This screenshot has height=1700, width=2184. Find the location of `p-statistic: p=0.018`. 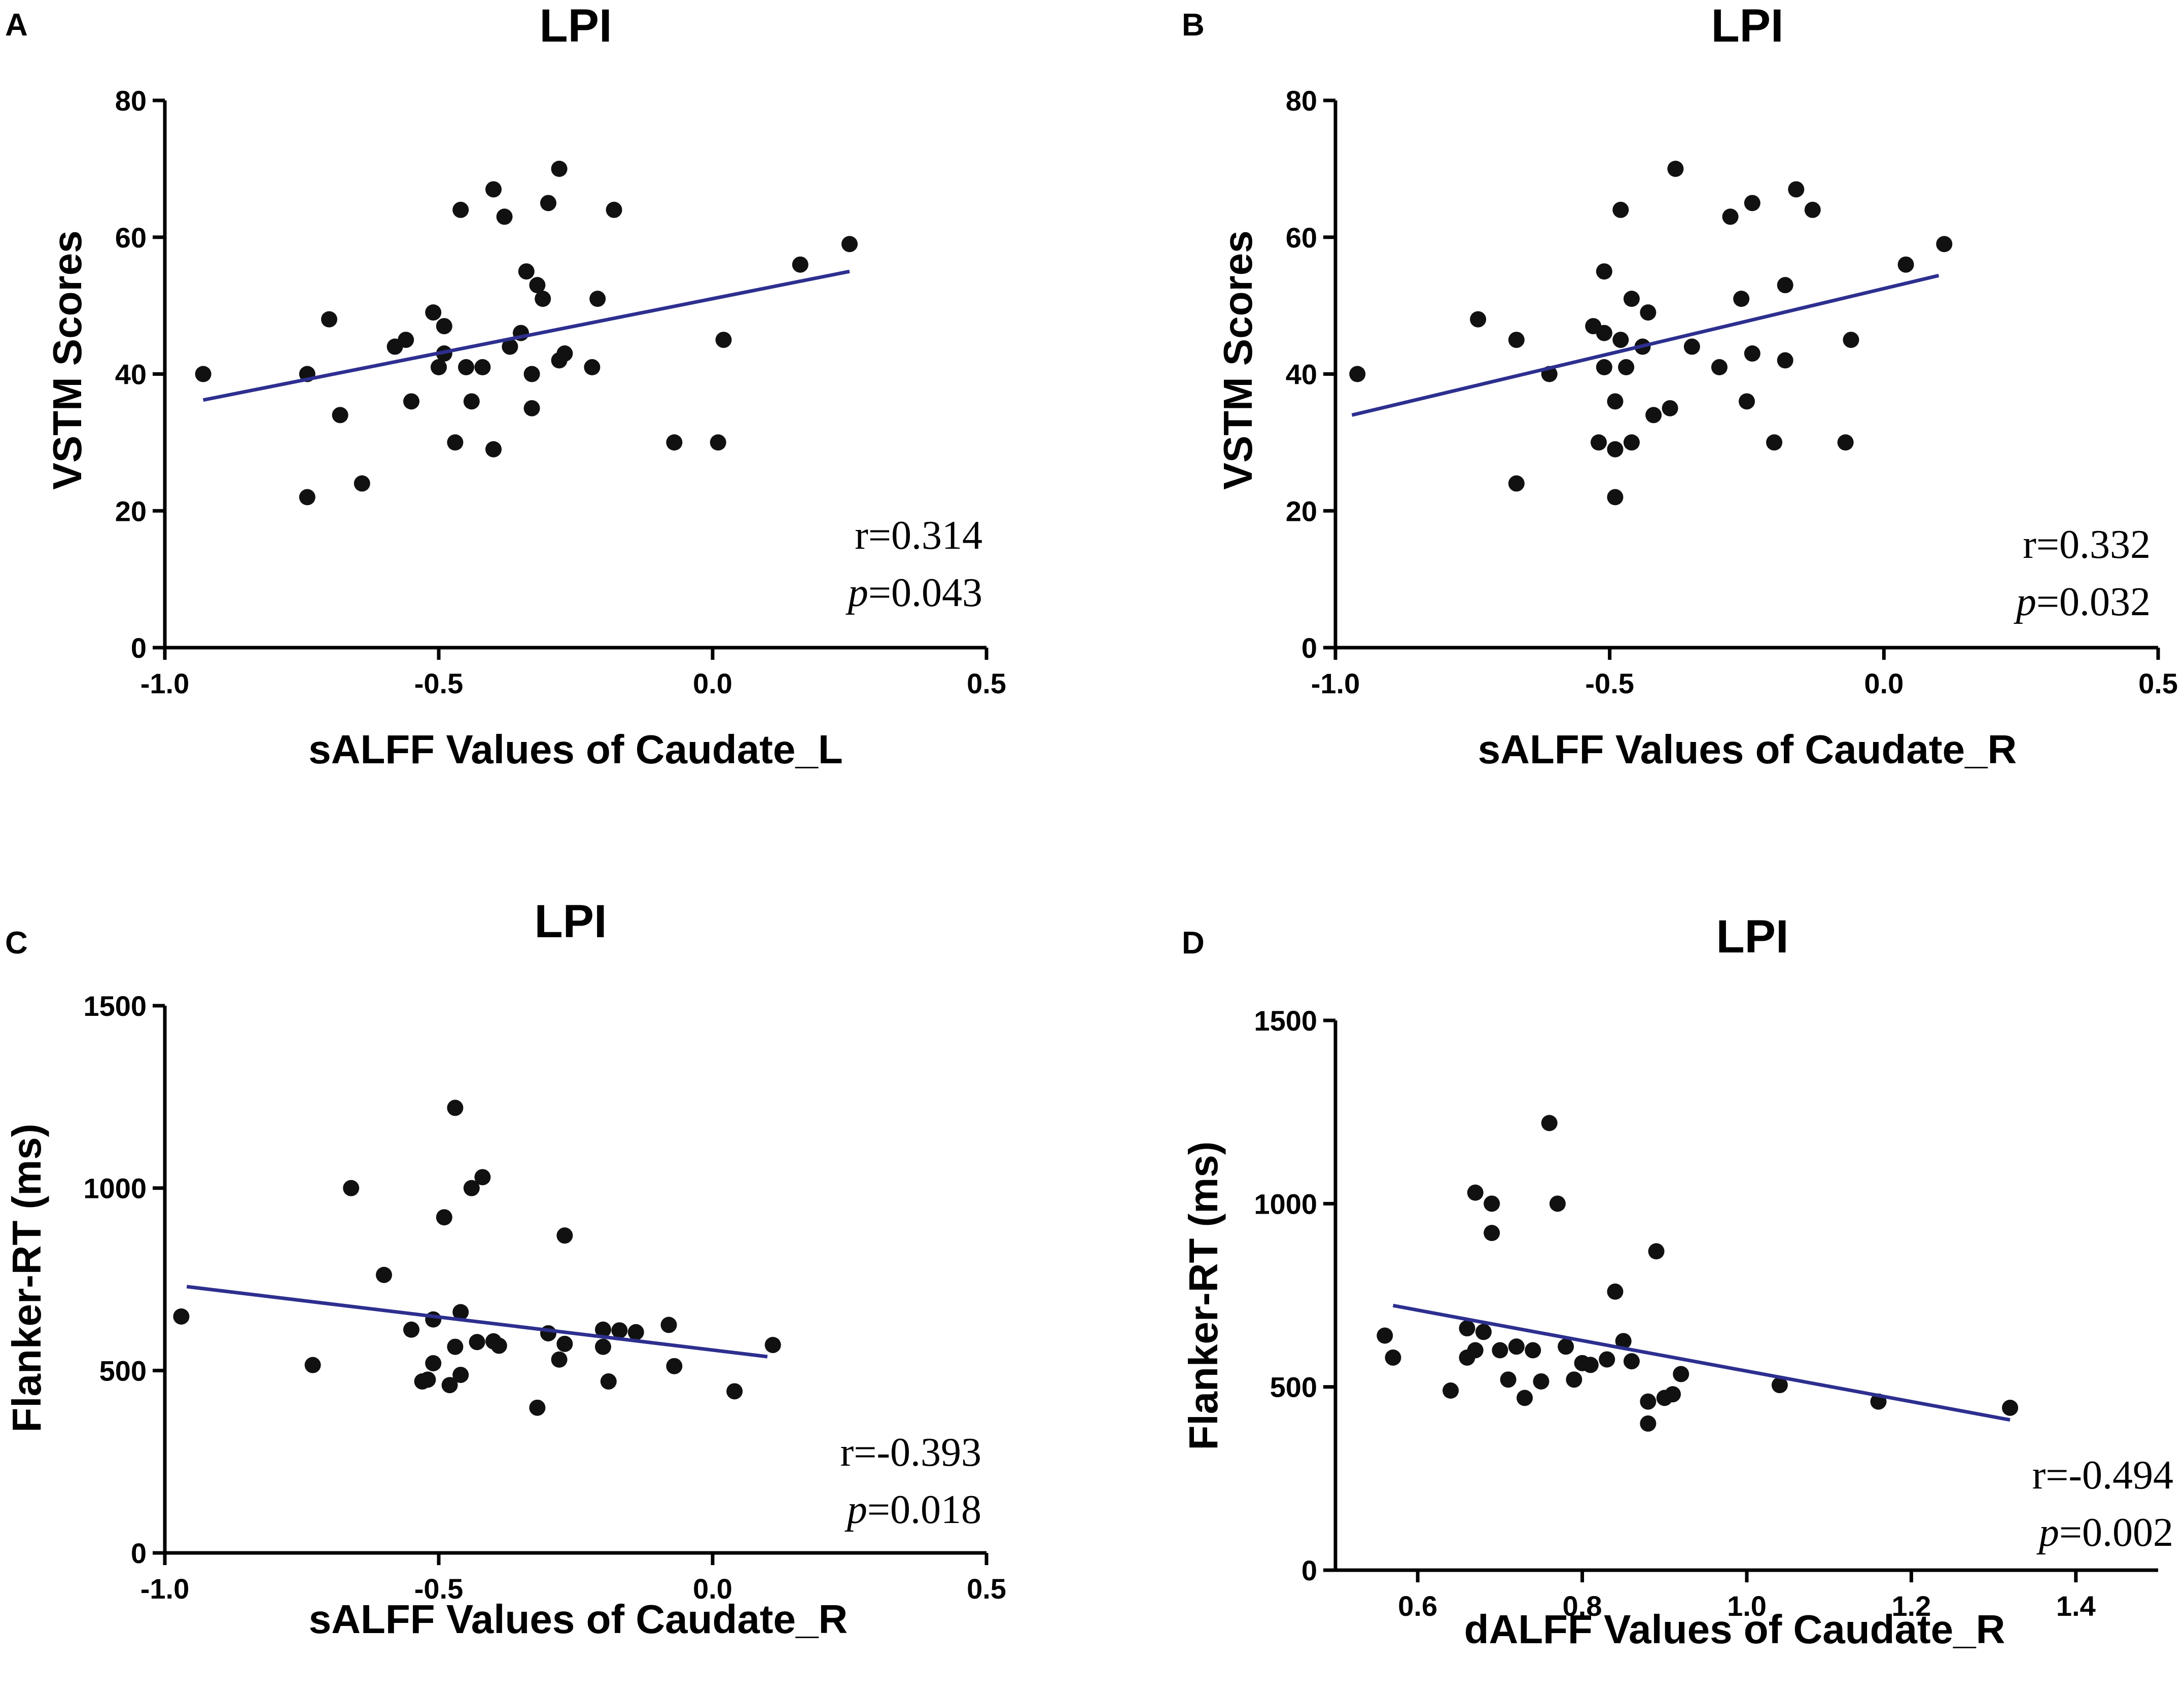

p-statistic: p=0.018 is located at coordinates (913, 1510).